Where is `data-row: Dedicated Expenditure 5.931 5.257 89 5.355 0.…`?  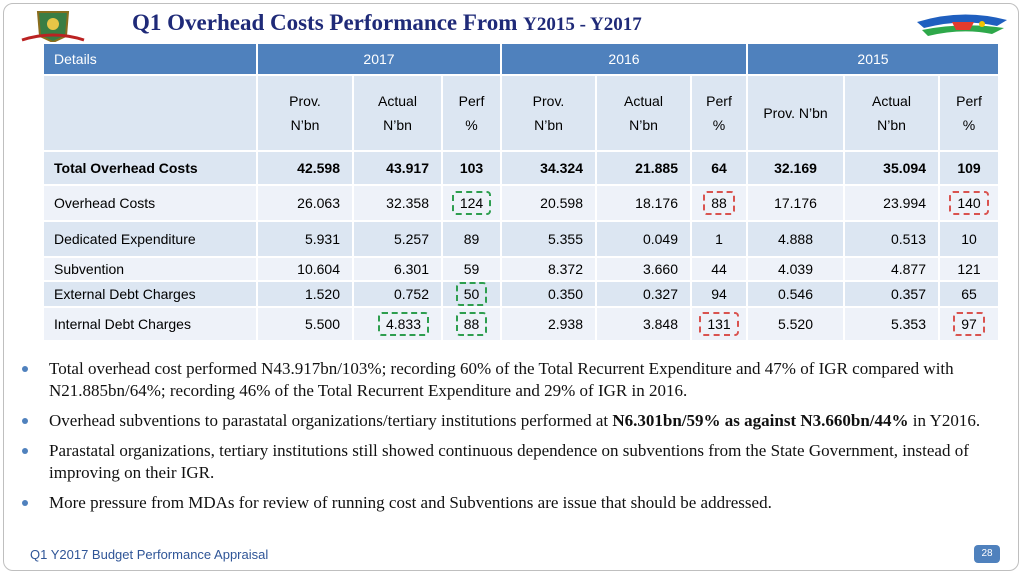 data-row: Dedicated Expenditure 5.931 5.257 89 5.355 0.… is located at coordinates (521, 239).